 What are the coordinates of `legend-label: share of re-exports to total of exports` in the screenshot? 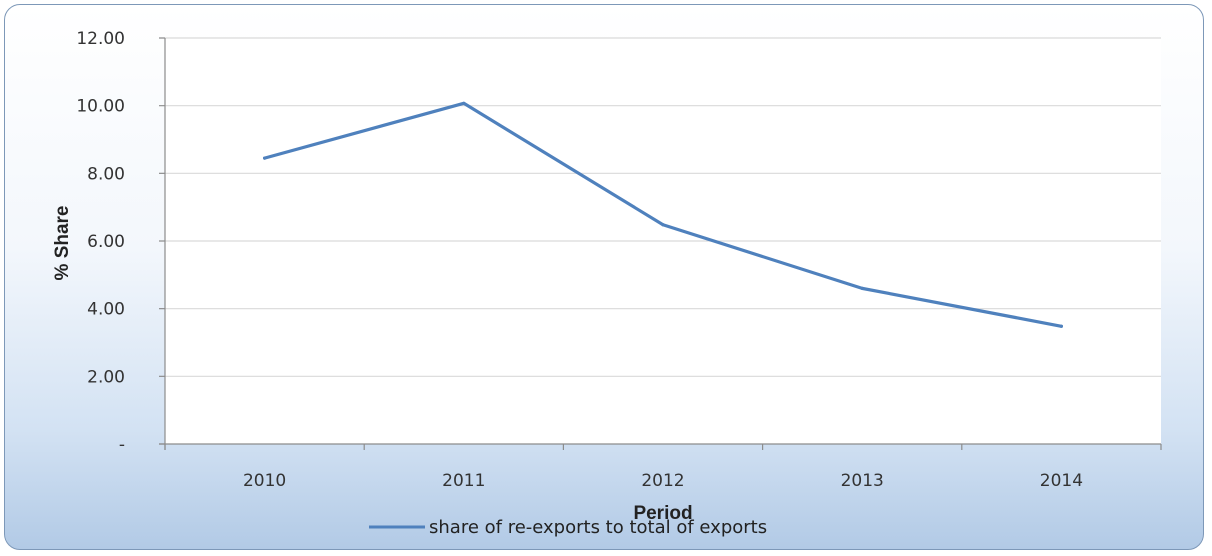 It's located at (598, 527).